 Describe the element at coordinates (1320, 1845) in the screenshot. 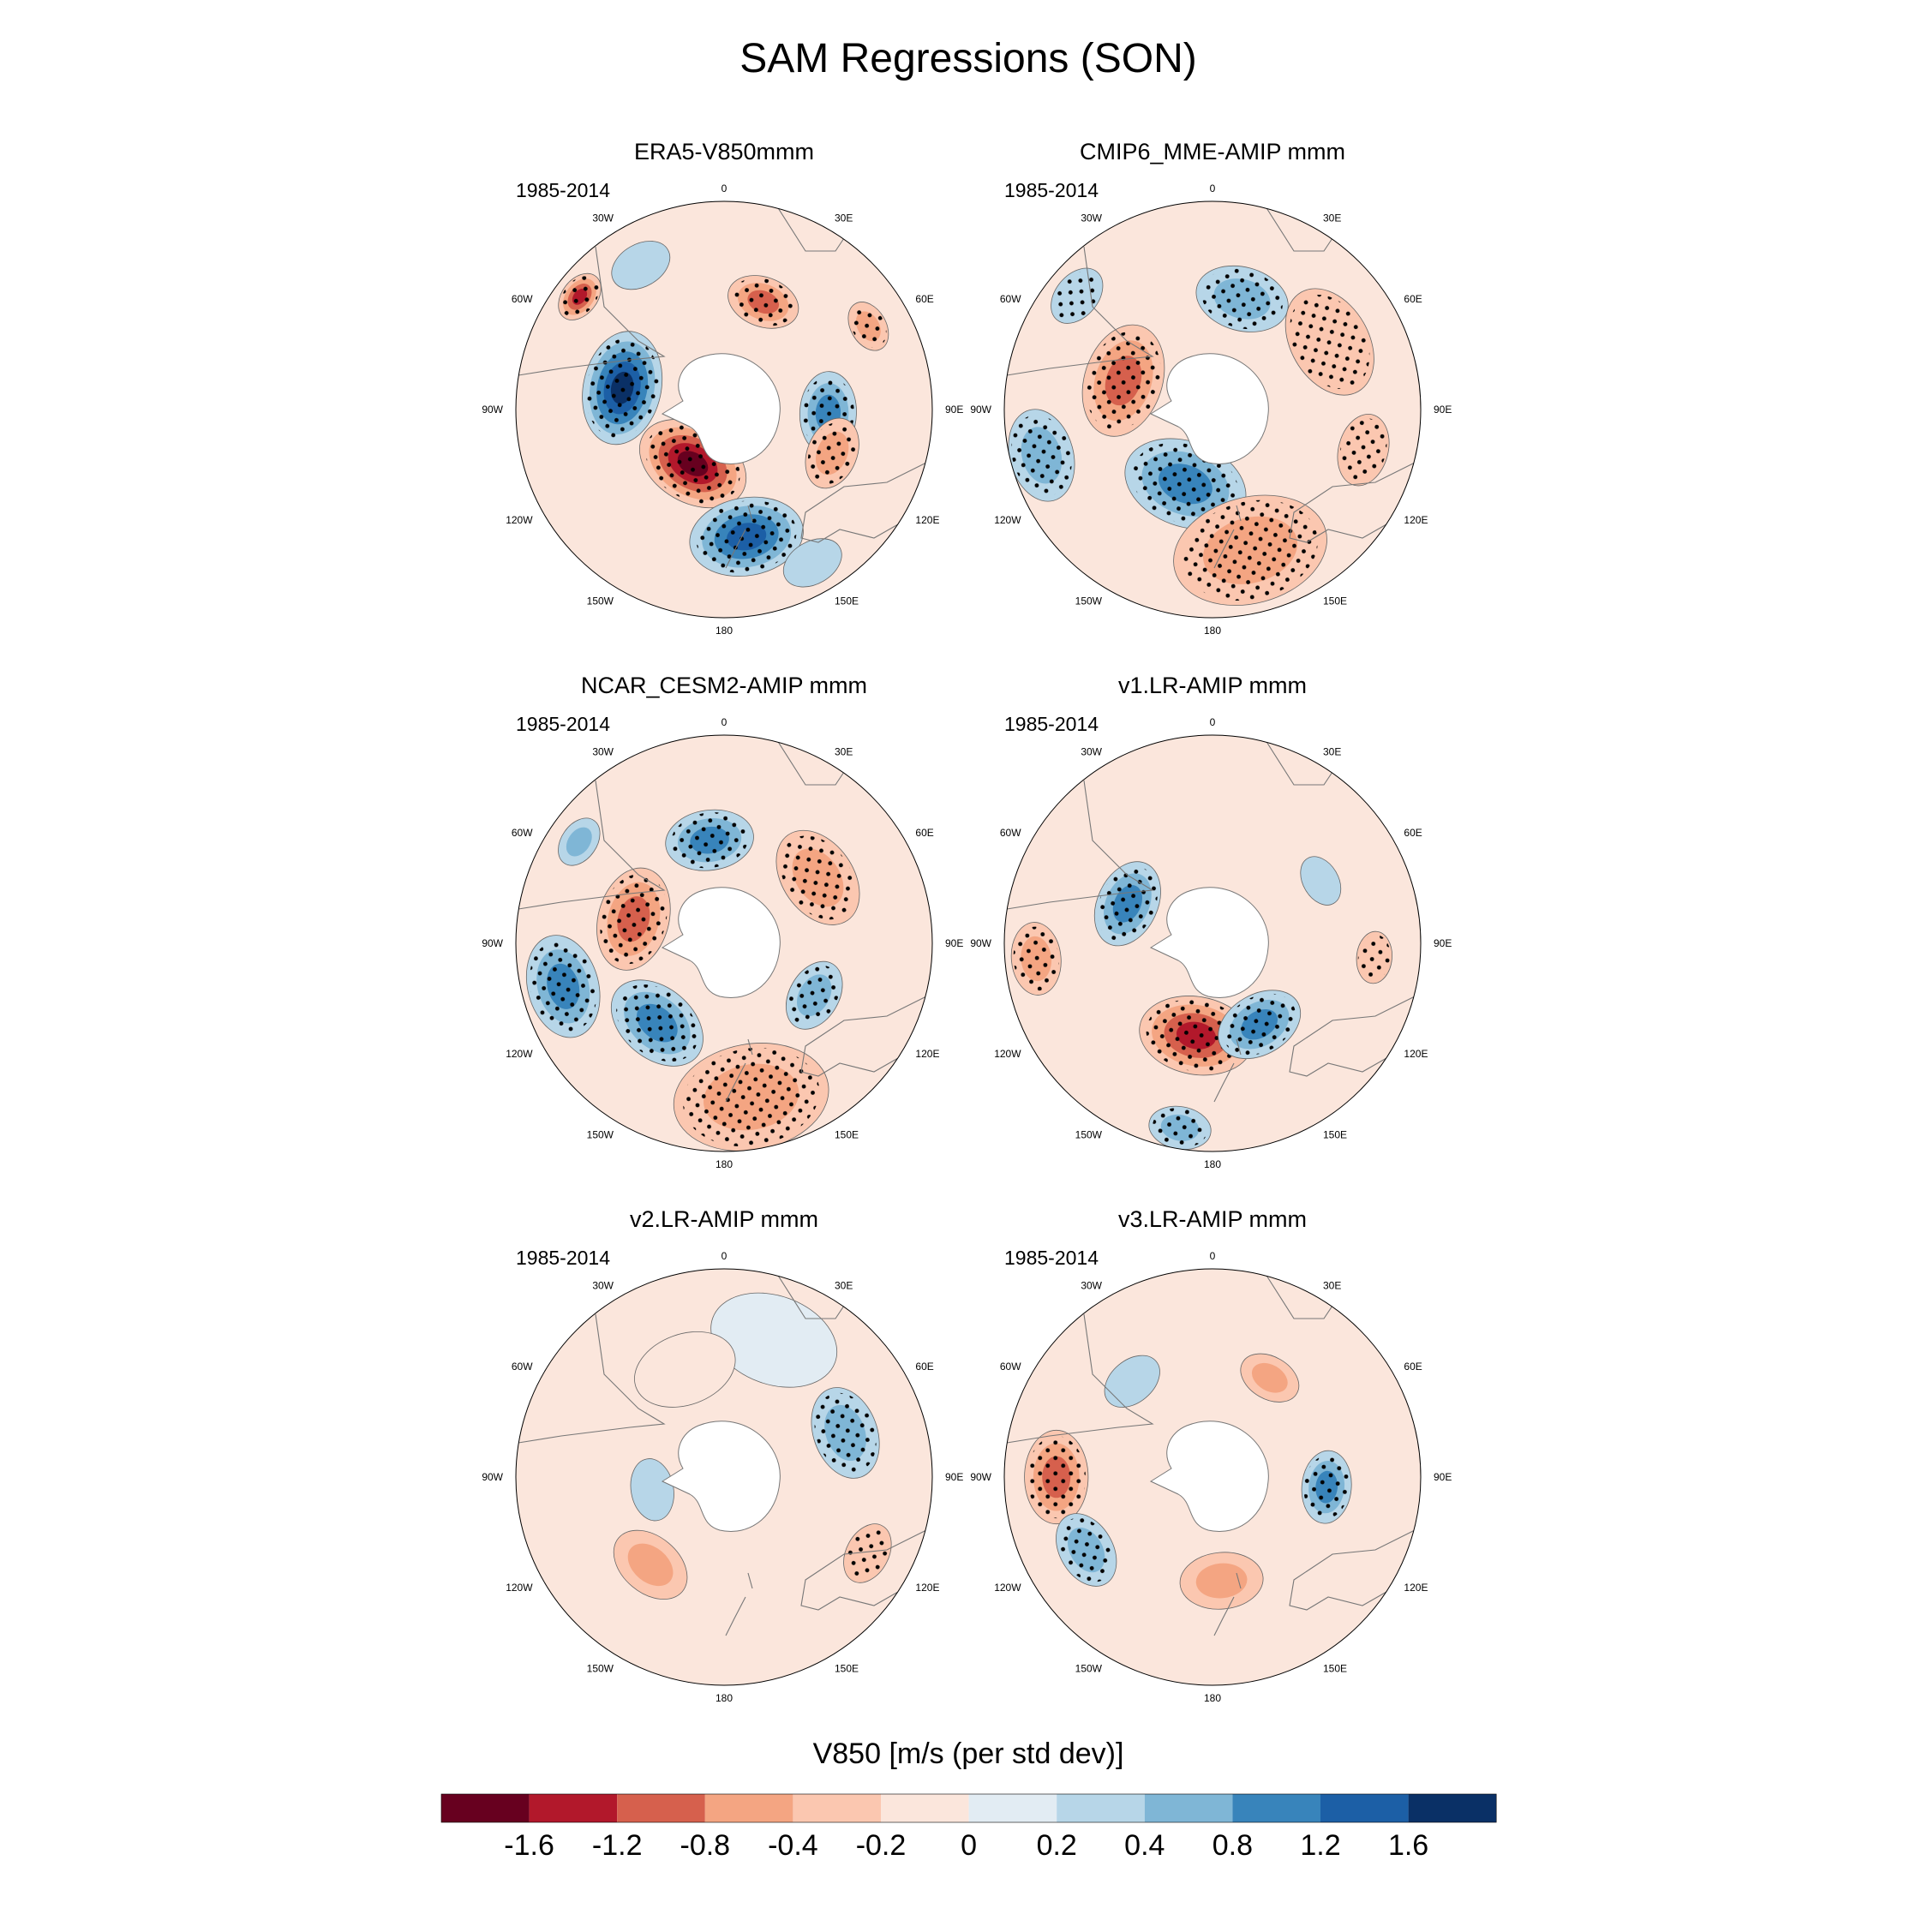

I see `colorbar-tick-label: 1.2` at that location.